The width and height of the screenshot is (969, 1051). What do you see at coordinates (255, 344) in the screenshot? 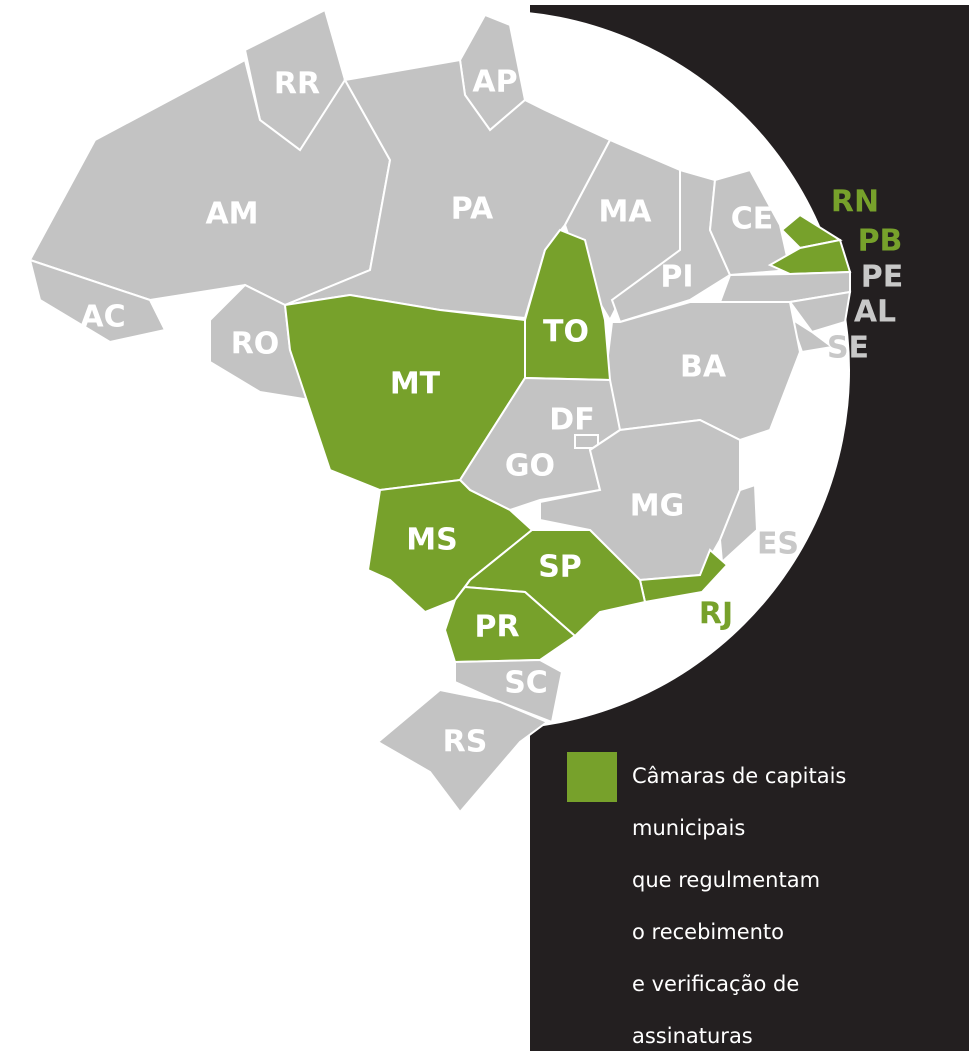
I see `state-label: RO` at bounding box center [255, 344].